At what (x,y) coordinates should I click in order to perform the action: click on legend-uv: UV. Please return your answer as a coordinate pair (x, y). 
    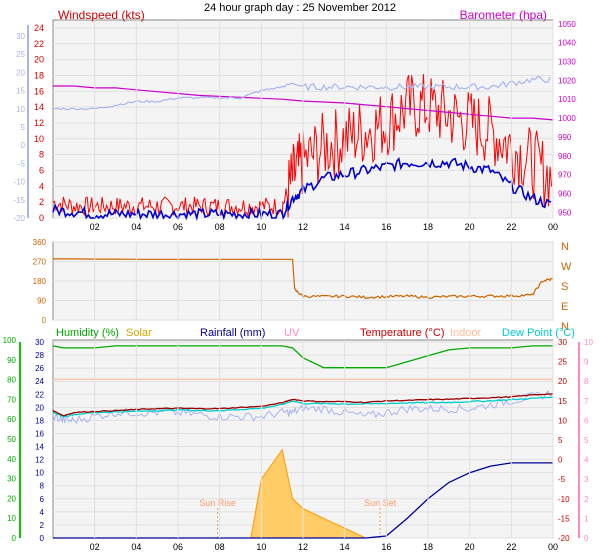
    Looking at the image, I should click on (292, 333).